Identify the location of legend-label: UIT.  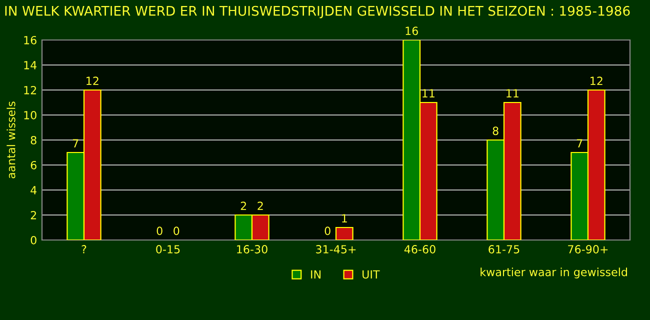
(371, 274).